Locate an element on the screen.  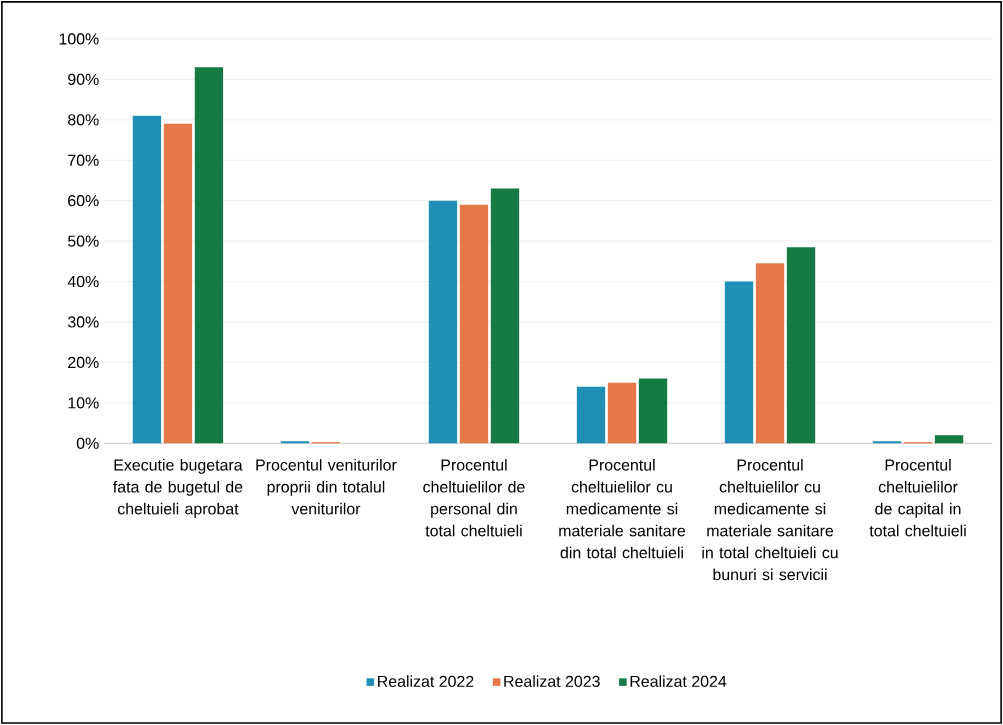
x-tick-label: Procentul cheltuielilor de personal din total cheltuieli is located at coordinates (474, 498).